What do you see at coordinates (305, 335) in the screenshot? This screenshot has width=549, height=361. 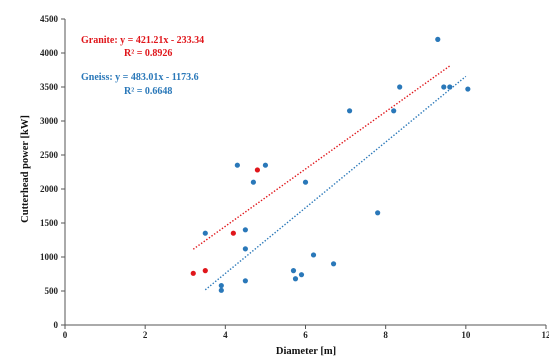 I see `x-tick-label: 6` at bounding box center [305, 335].